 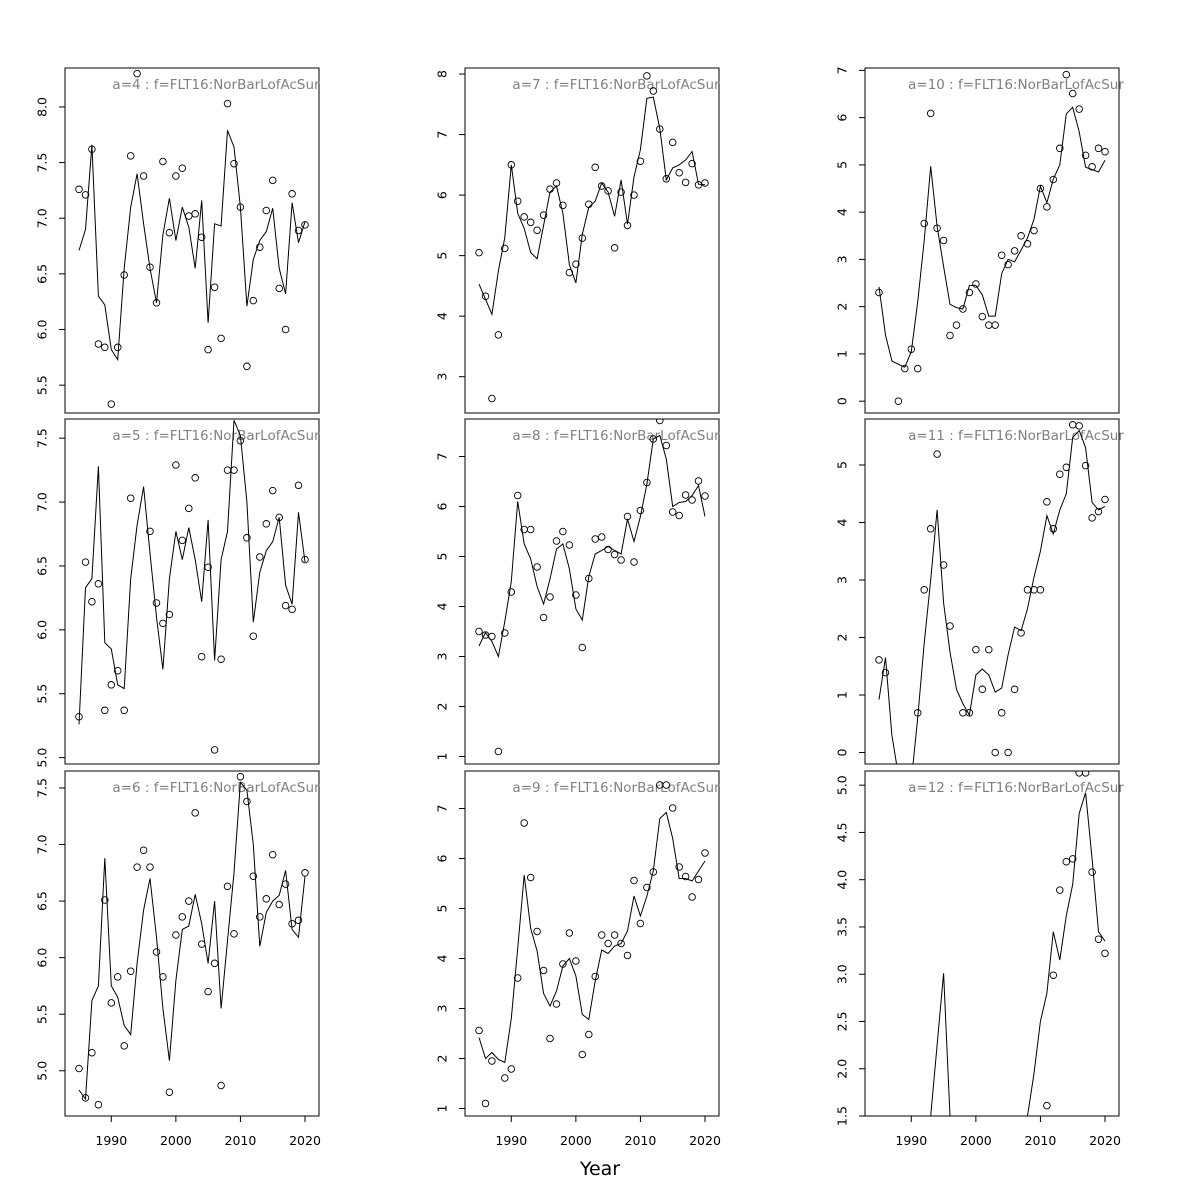 I want to click on panel-3: a=10 : f=FLT16:NorBarLofAcSur 0 1 2 3 4 5 6 7, so click(x=979, y=240).